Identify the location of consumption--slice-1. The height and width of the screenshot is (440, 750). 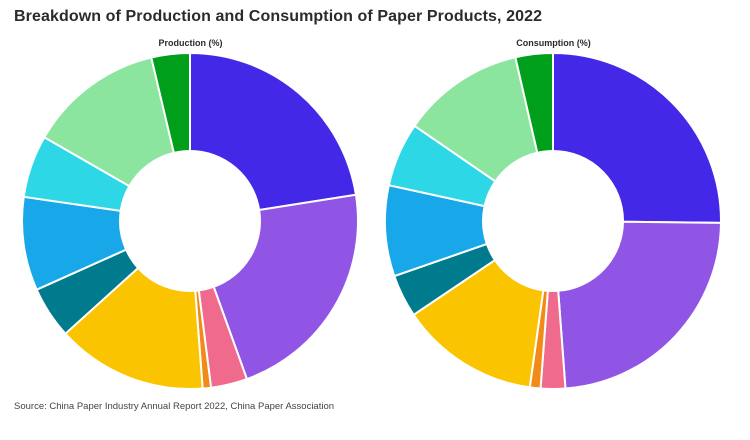
(637, 137).